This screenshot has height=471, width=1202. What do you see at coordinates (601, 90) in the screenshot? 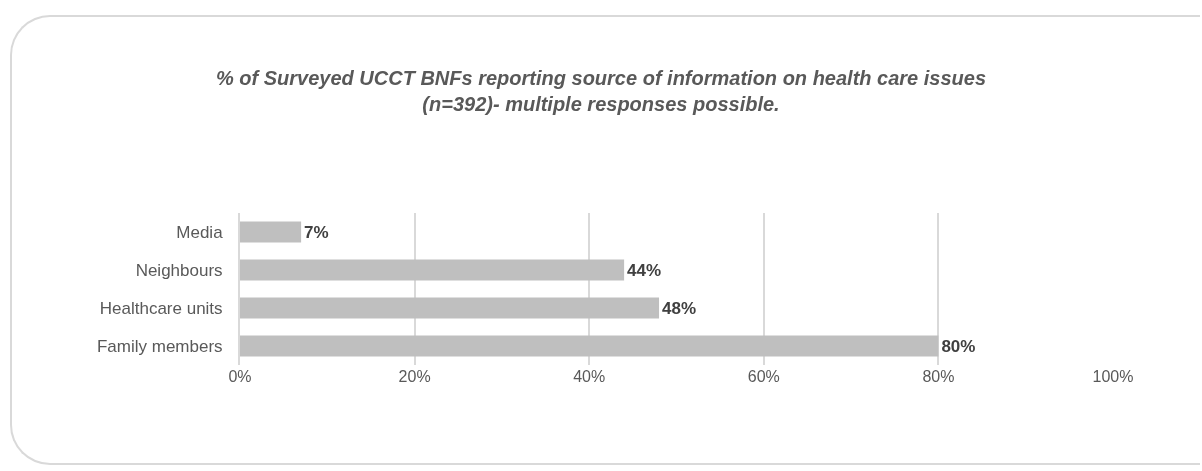
I see `chart-title: % of Surveyed UCCT BNFs reporting source of information on health care issues (n=392)- multiple responses possible.` at bounding box center [601, 90].